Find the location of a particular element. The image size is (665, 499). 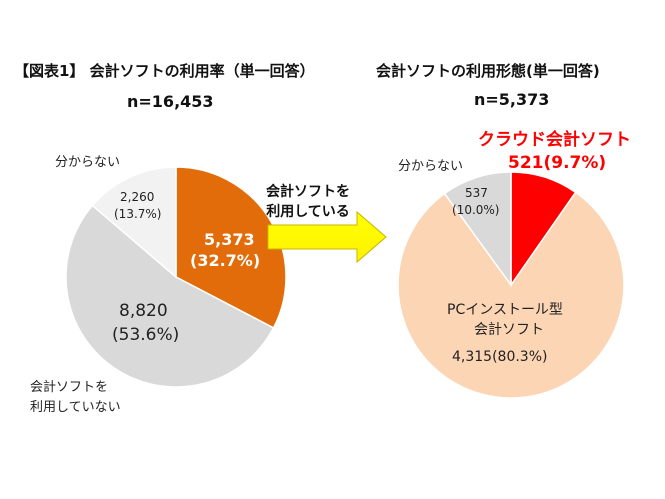

left-chart-title: 【図表1】 会計ソフトの利用率（単一回答） is located at coordinates (164, 71).